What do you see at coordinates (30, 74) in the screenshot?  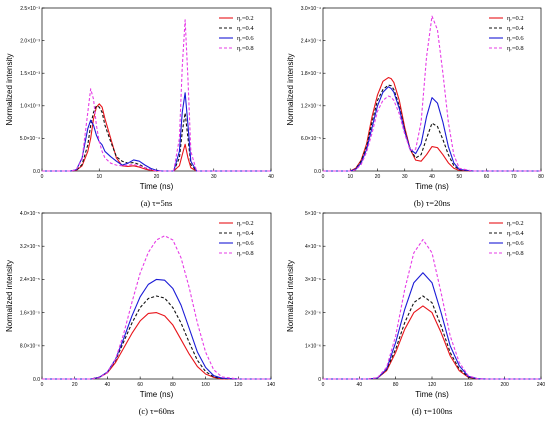 I see `y-tick-label: 1.5×10⁻³` at bounding box center [30, 74].